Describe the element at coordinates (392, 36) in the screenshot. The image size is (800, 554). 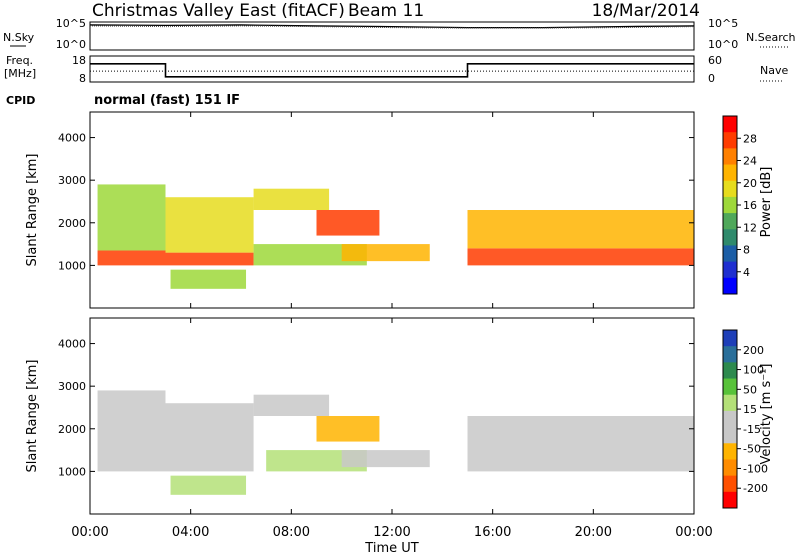
I see `noise-panel-frame` at that location.